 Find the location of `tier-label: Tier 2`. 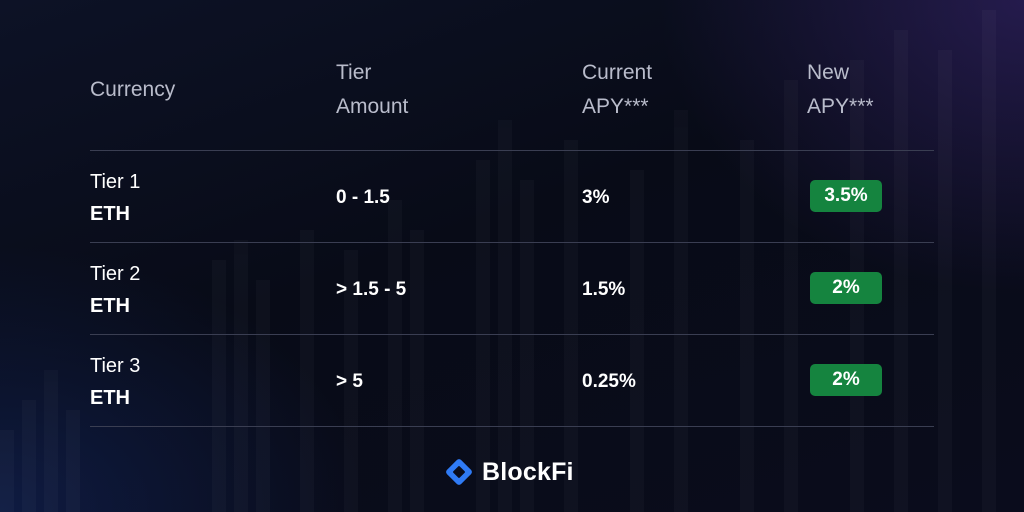

tier-label: Tier 2 is located at coordinates (115, 274).